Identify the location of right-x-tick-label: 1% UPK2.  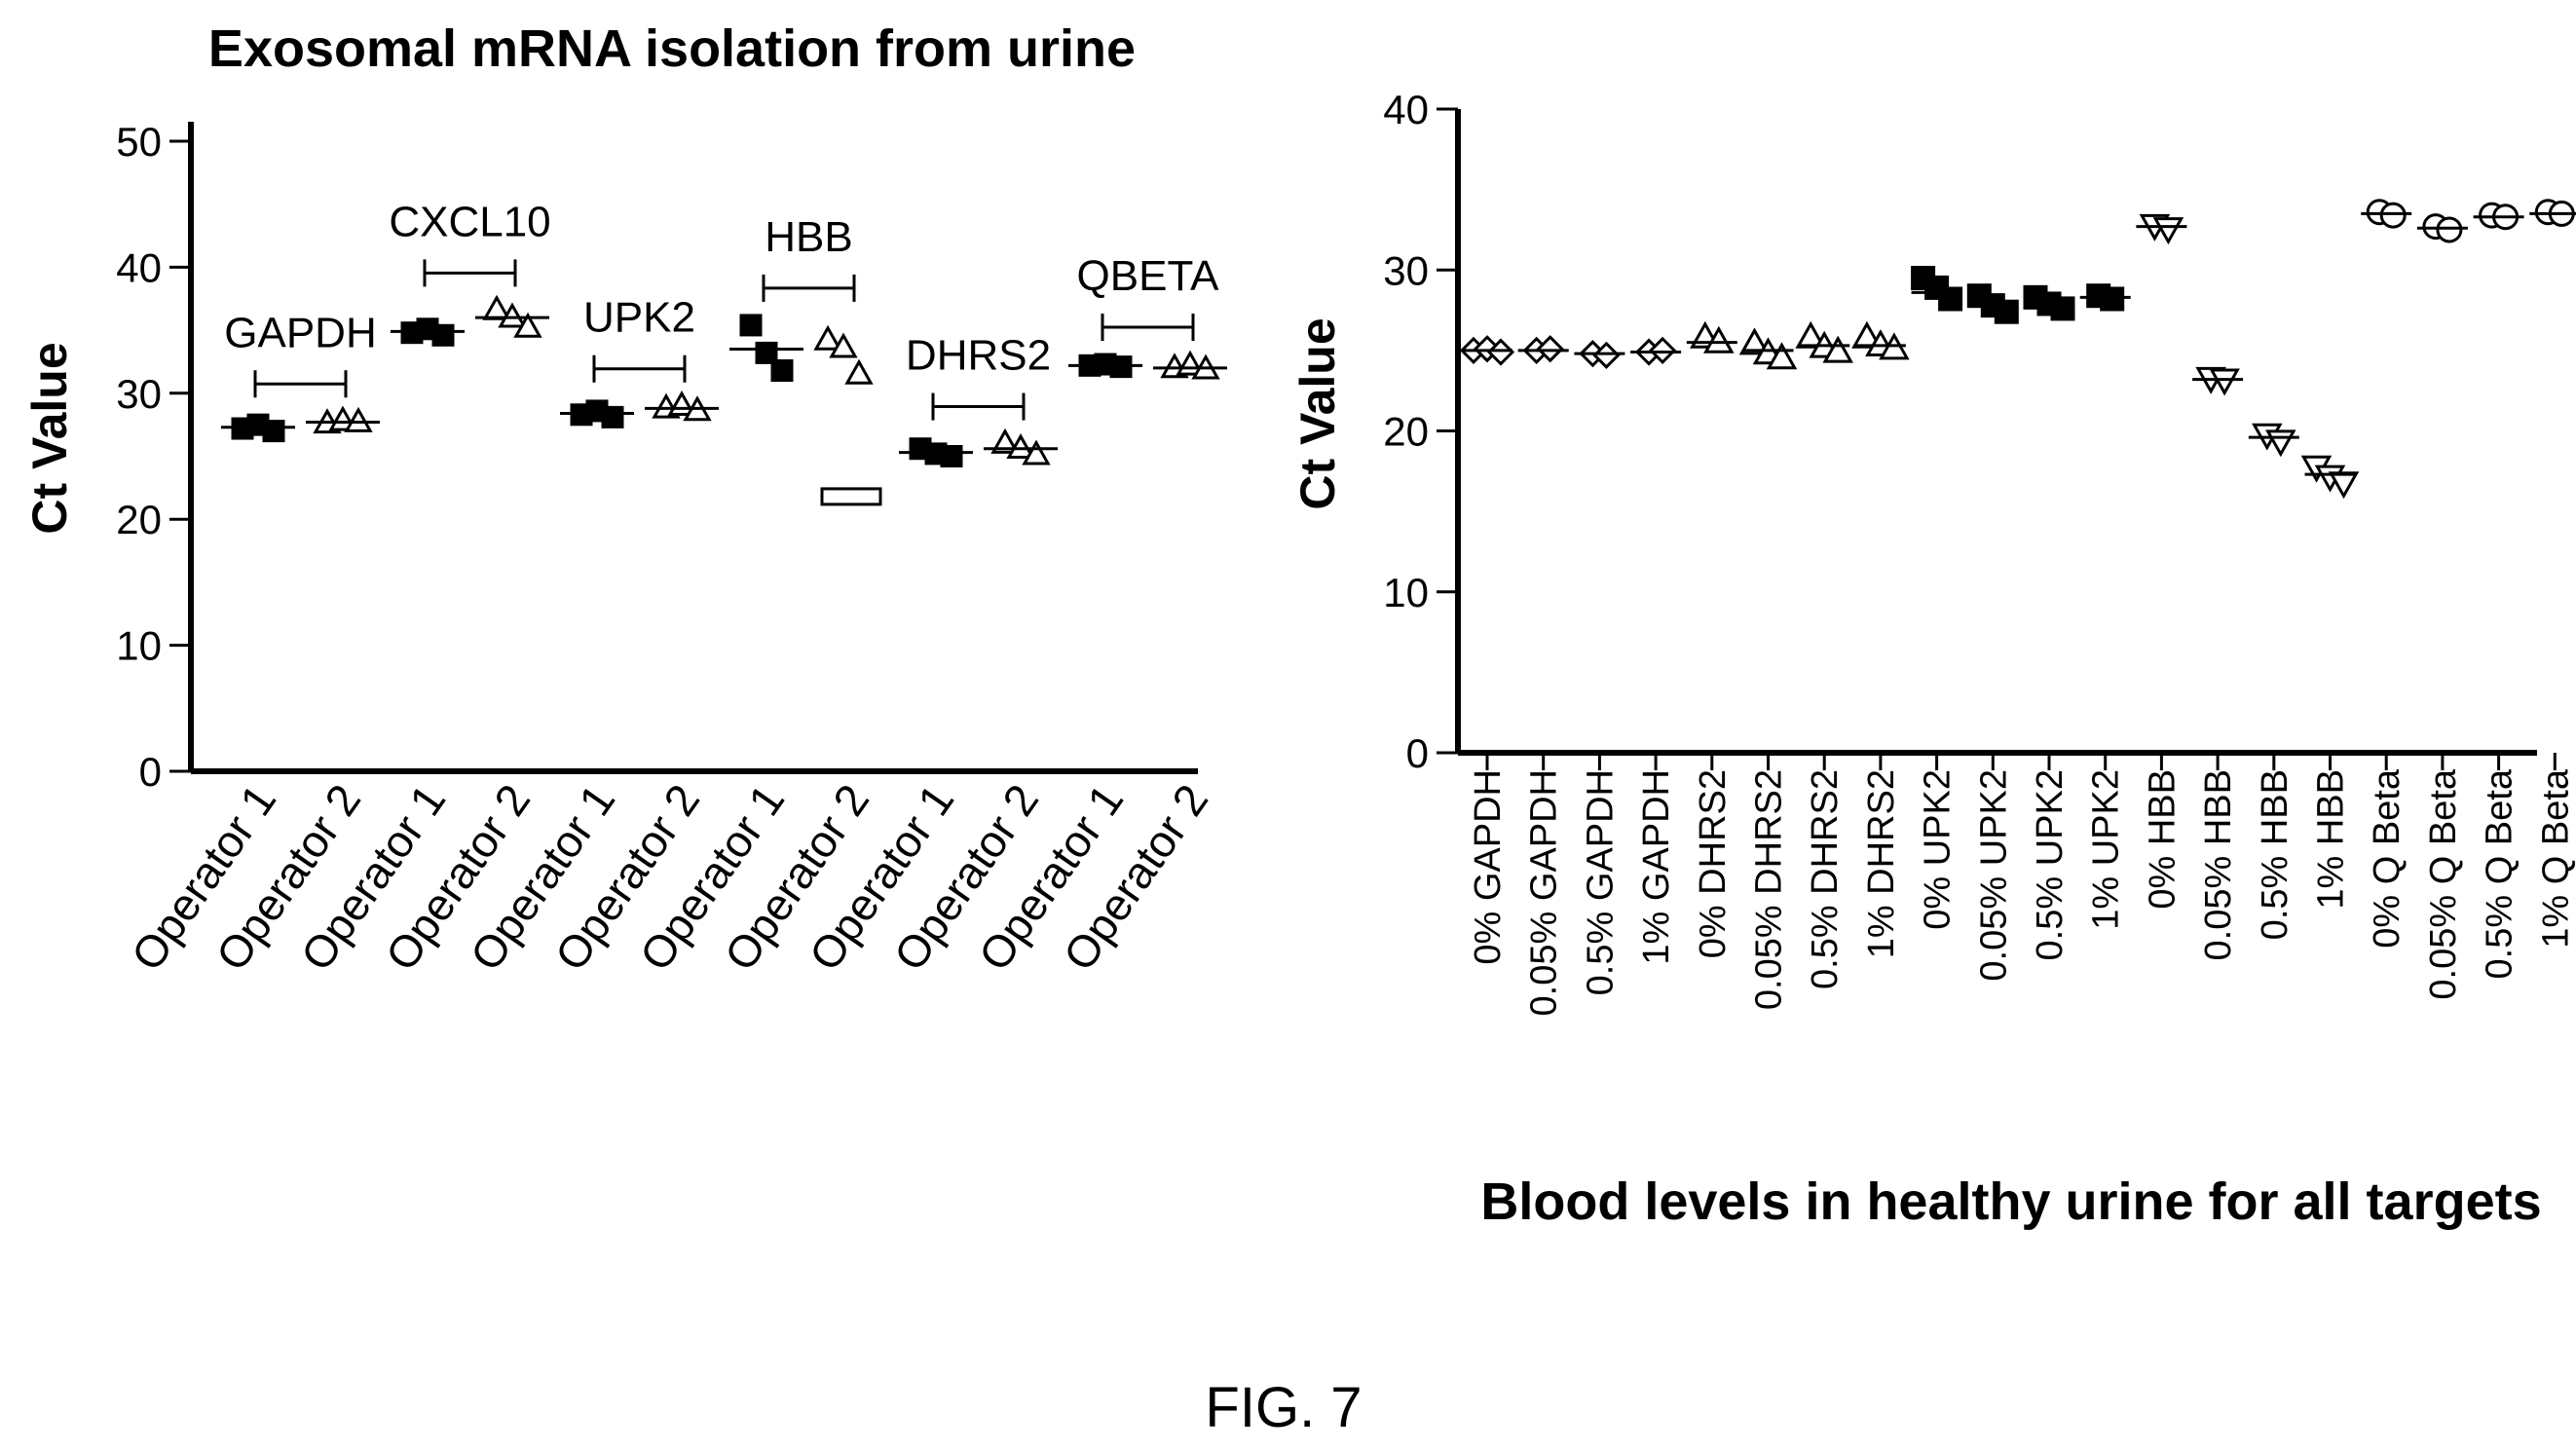
(2106, 849).